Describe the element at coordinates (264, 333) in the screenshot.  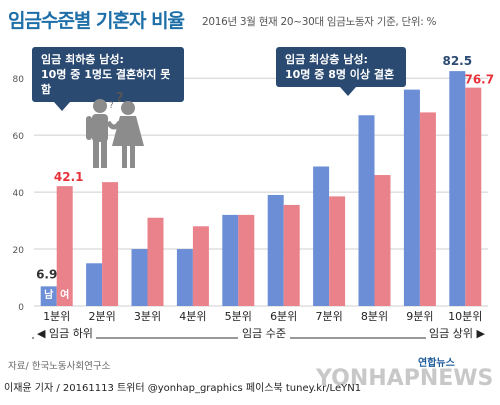
I see `range-mid-label: 임금 수준` at that location.